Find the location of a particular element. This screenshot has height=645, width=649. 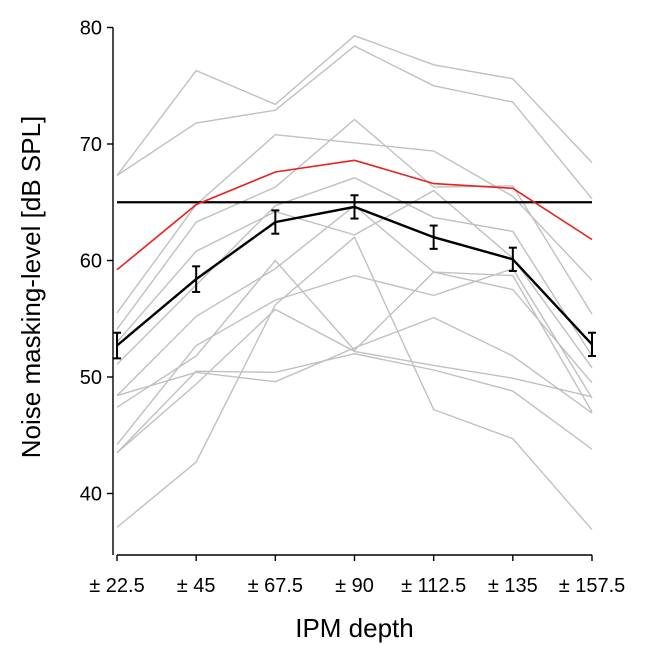

x-axis: ± 22.5 ± 45 ± 67.5 ± 90 ± 112.5 ± 135 ± 157.5 is located at coordinates (357, 575).